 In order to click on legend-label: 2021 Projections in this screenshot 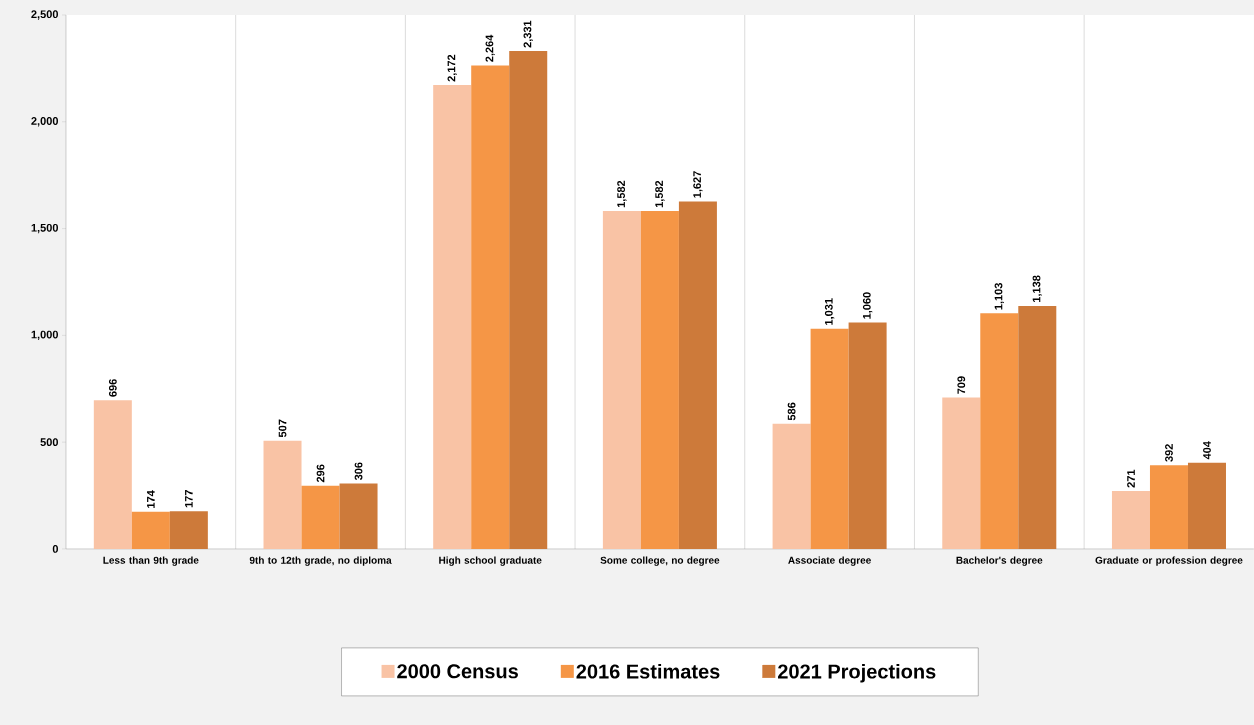, I will do `click(857, 673)`.